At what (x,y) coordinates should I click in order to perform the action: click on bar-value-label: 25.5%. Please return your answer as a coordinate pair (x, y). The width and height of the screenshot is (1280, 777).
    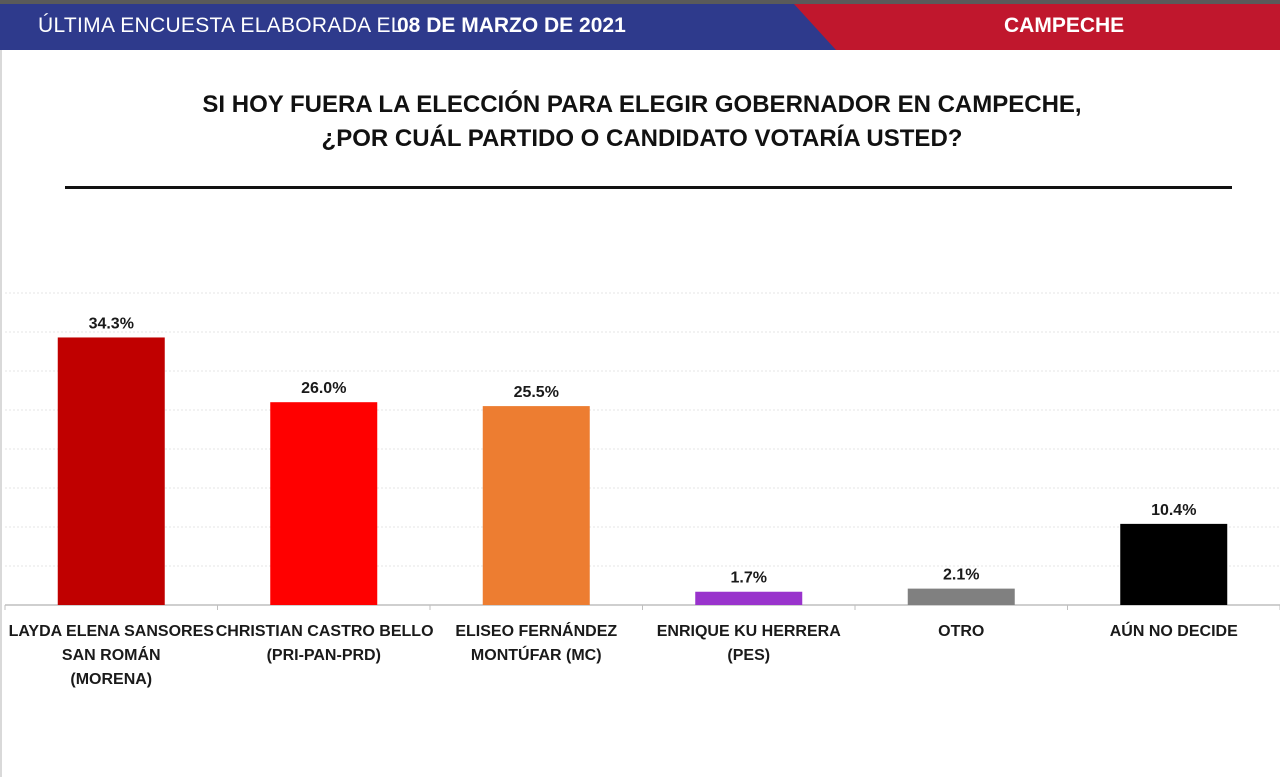
    Looking at the image, I should click on (536, 392).